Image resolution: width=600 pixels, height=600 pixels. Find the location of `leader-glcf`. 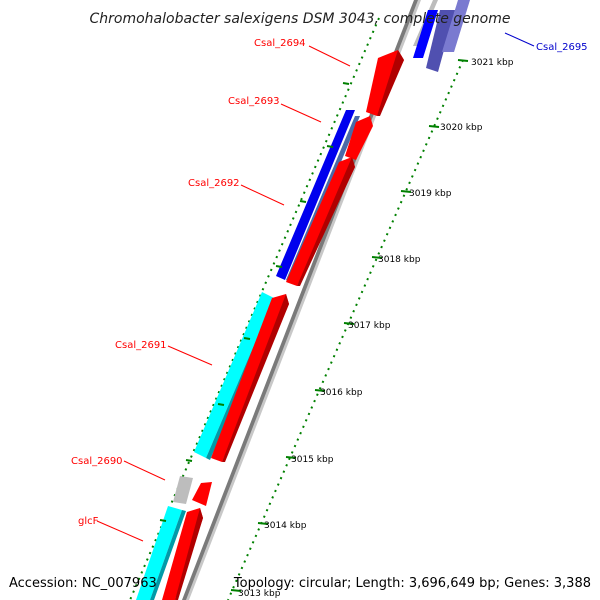

leader-glcf is located at coordinates (120, 531).